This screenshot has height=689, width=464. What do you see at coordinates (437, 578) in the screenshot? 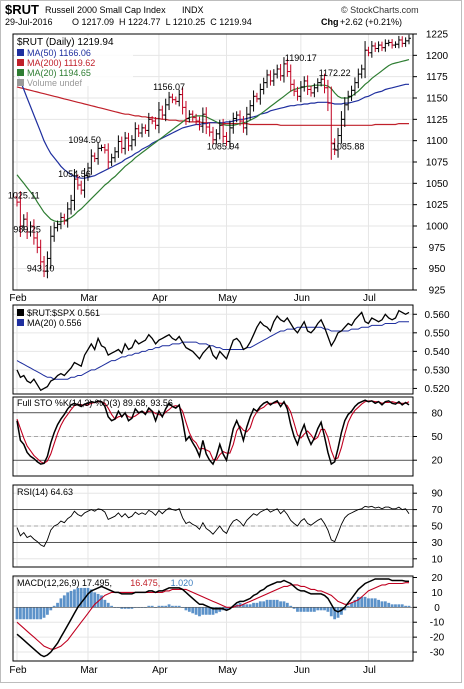
I see `macd-ytick-label: 20` at bounding box center [437, 578].